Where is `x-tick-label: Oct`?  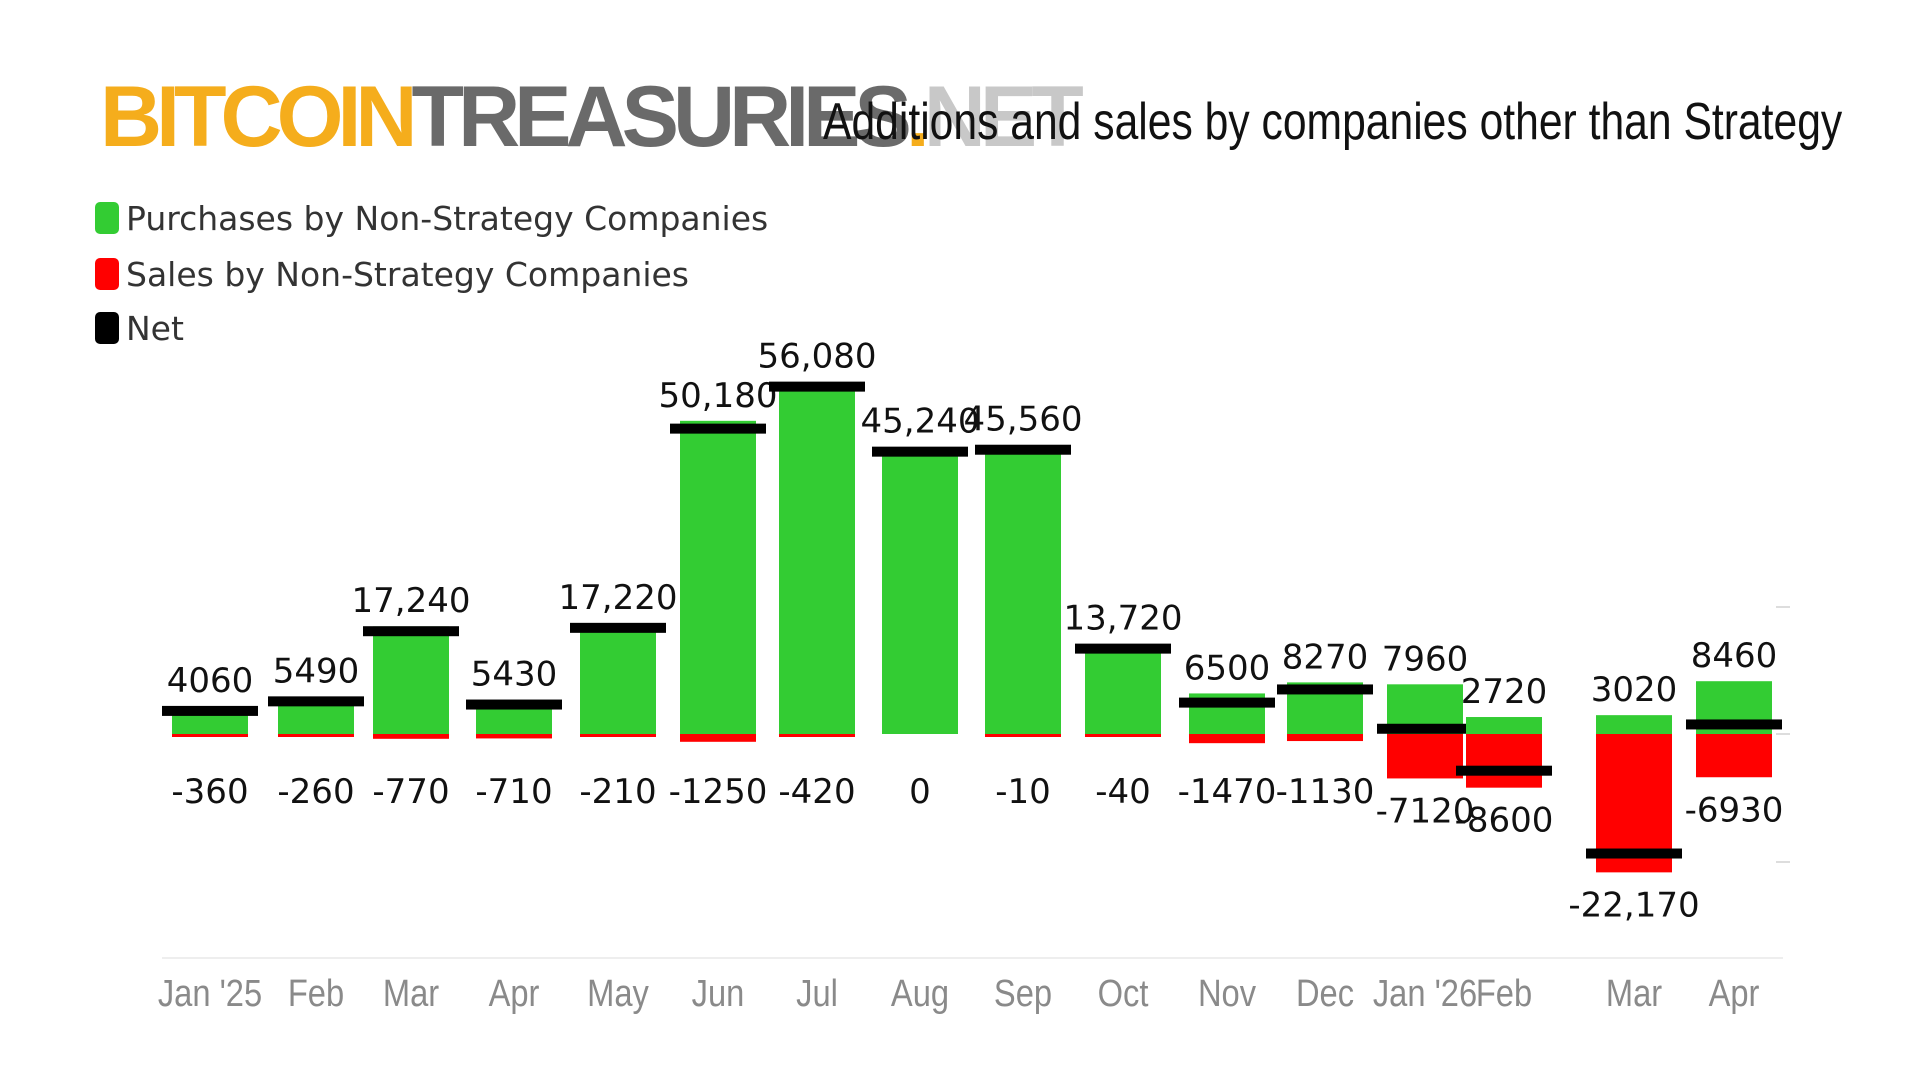
x-tick-label: Oct is located at coordinates (1123, 993).